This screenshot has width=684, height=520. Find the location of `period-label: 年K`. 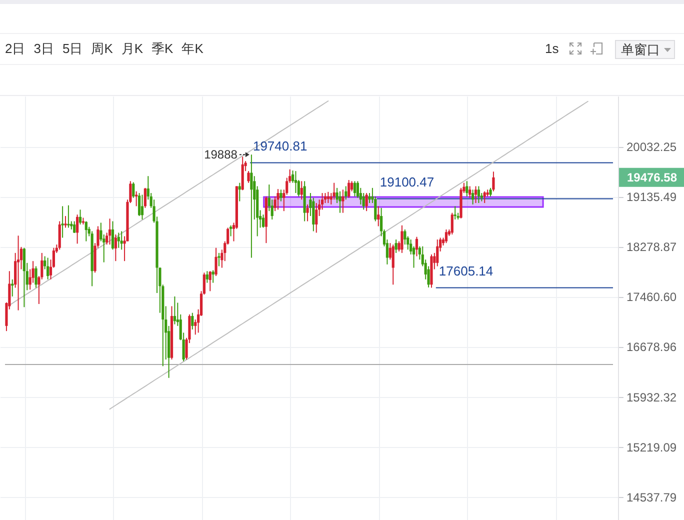

period-label: 年K is located at coordinates (193, 49).